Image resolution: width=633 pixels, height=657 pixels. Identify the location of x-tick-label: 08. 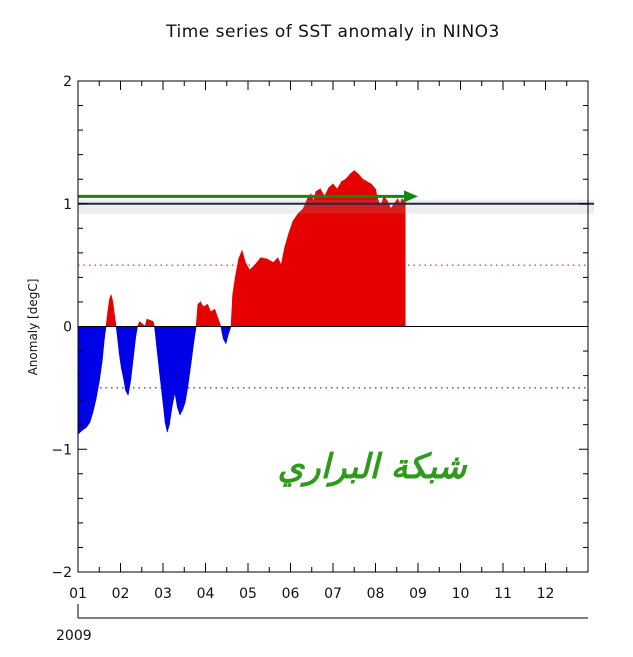
(376, 594).